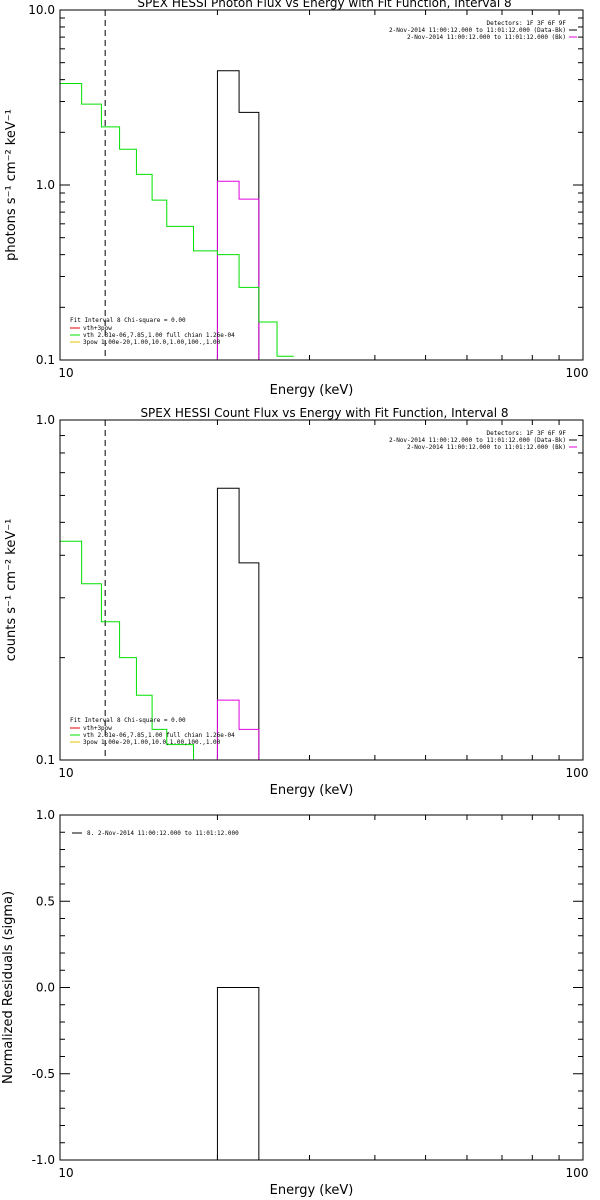 Image resolution: width=600 pixels, height=1200 pixels. What do you see at coordinates (8, 987) in the screenshot?
I see `y-axis-label: Normalized Residuals (sigma)` at bounding box center [8, 987].